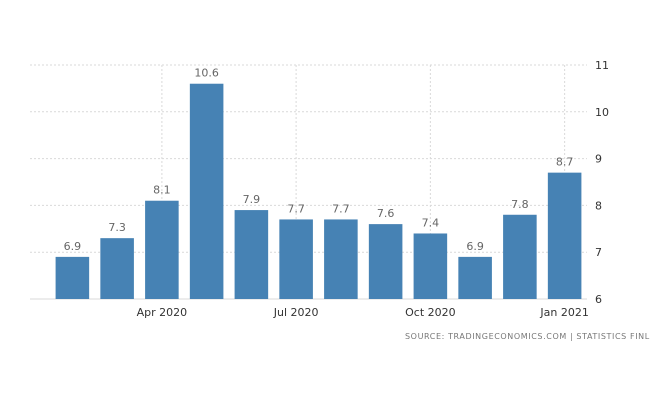 The width and height of the screenshot is (650, 400). What do you see at coordinates (296, 312) in the screenshot?
I see `x-tick-label: Jul 2020` at bounding box center [296, 312].